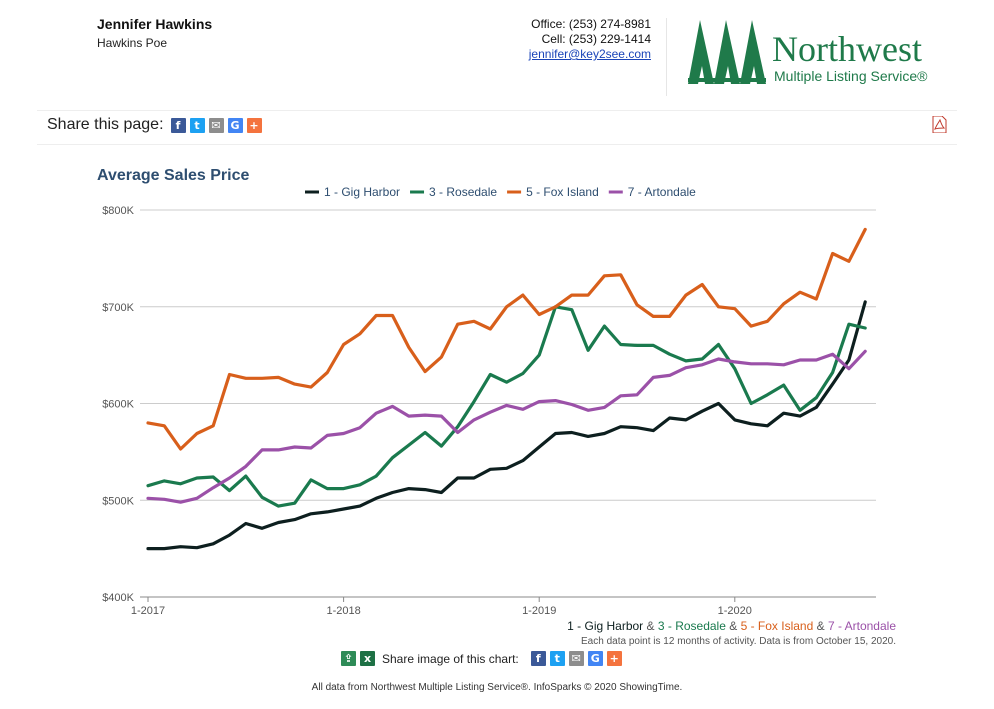 This screenshot has height=709, width=994. What do you see at coordinates (614, 658) in the screenshot?
I see `chart-plus-icon: +` at bounding box center [614, 658].